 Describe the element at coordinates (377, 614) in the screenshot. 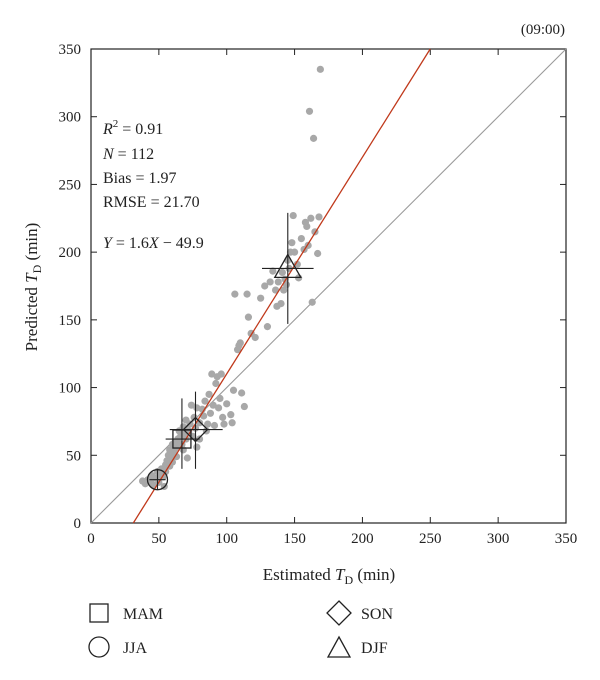

I see `legend-label-son: SON` at that location.